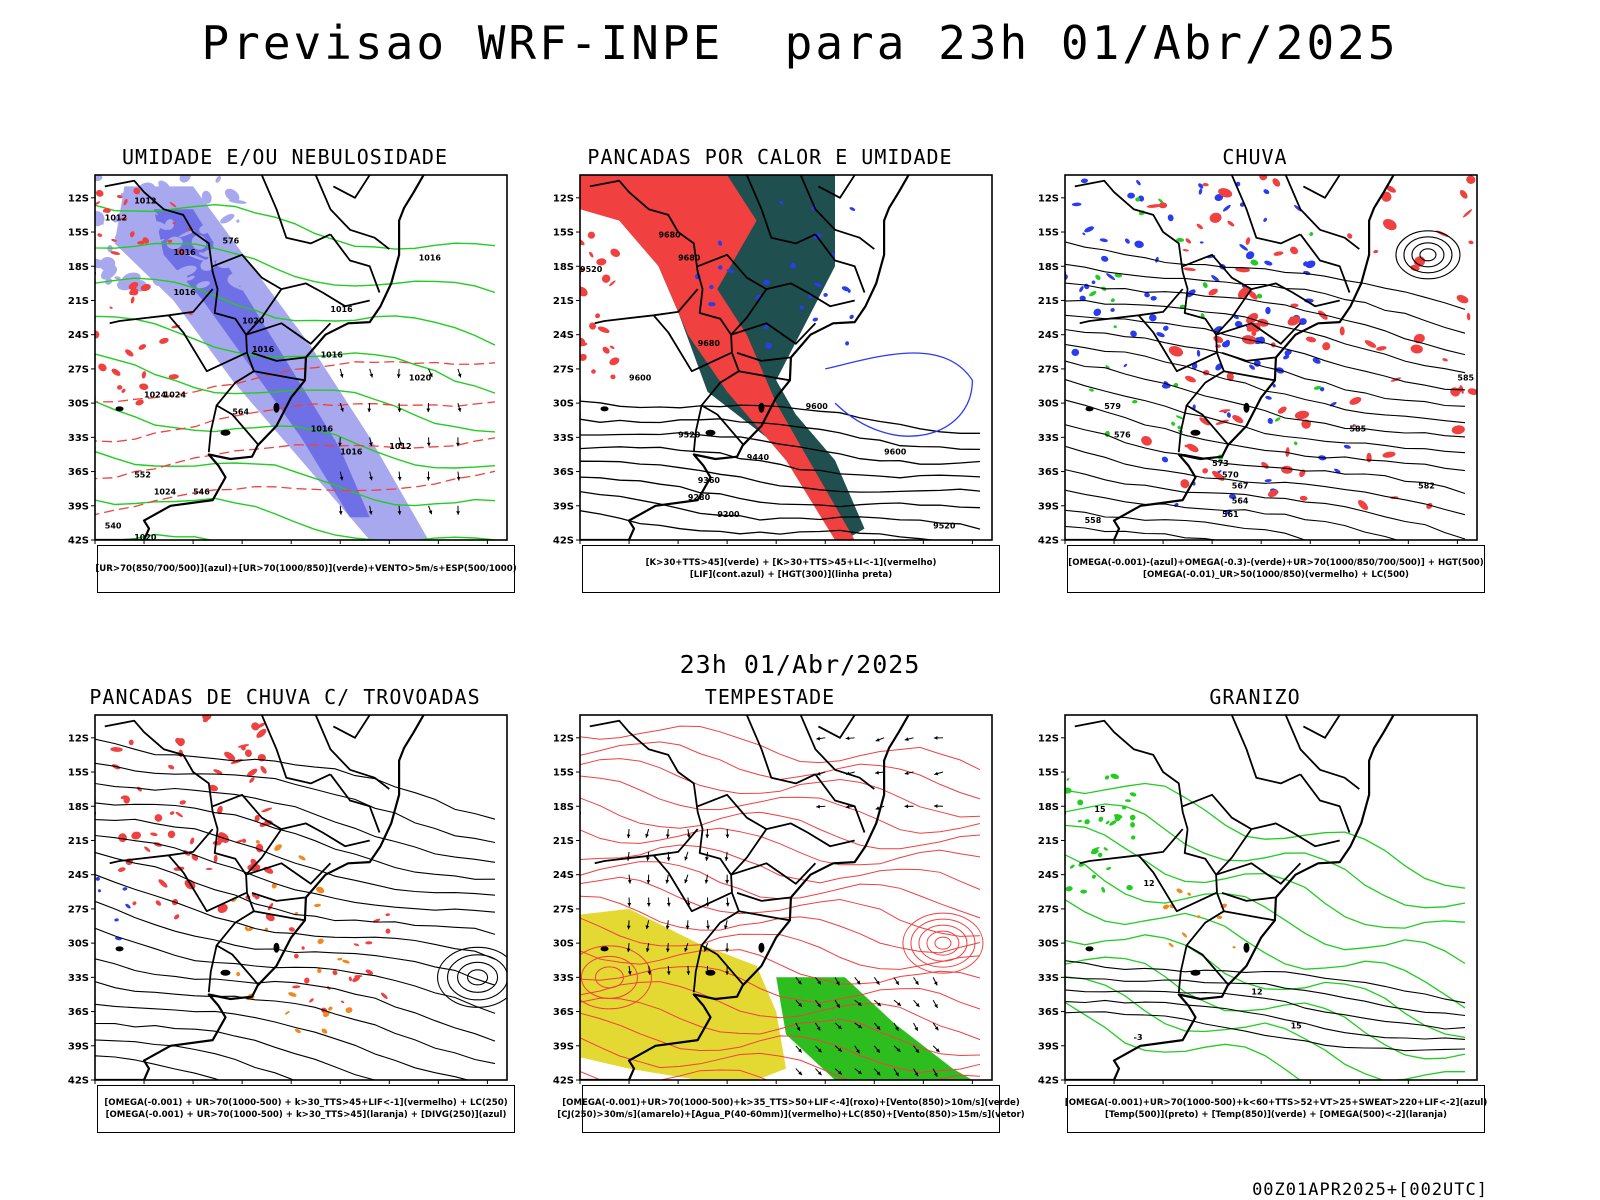  What do you see at coordinates (1179, 427) in the screenshot?
I see `omega-strong-patch` at bounding box center [1179, 427].